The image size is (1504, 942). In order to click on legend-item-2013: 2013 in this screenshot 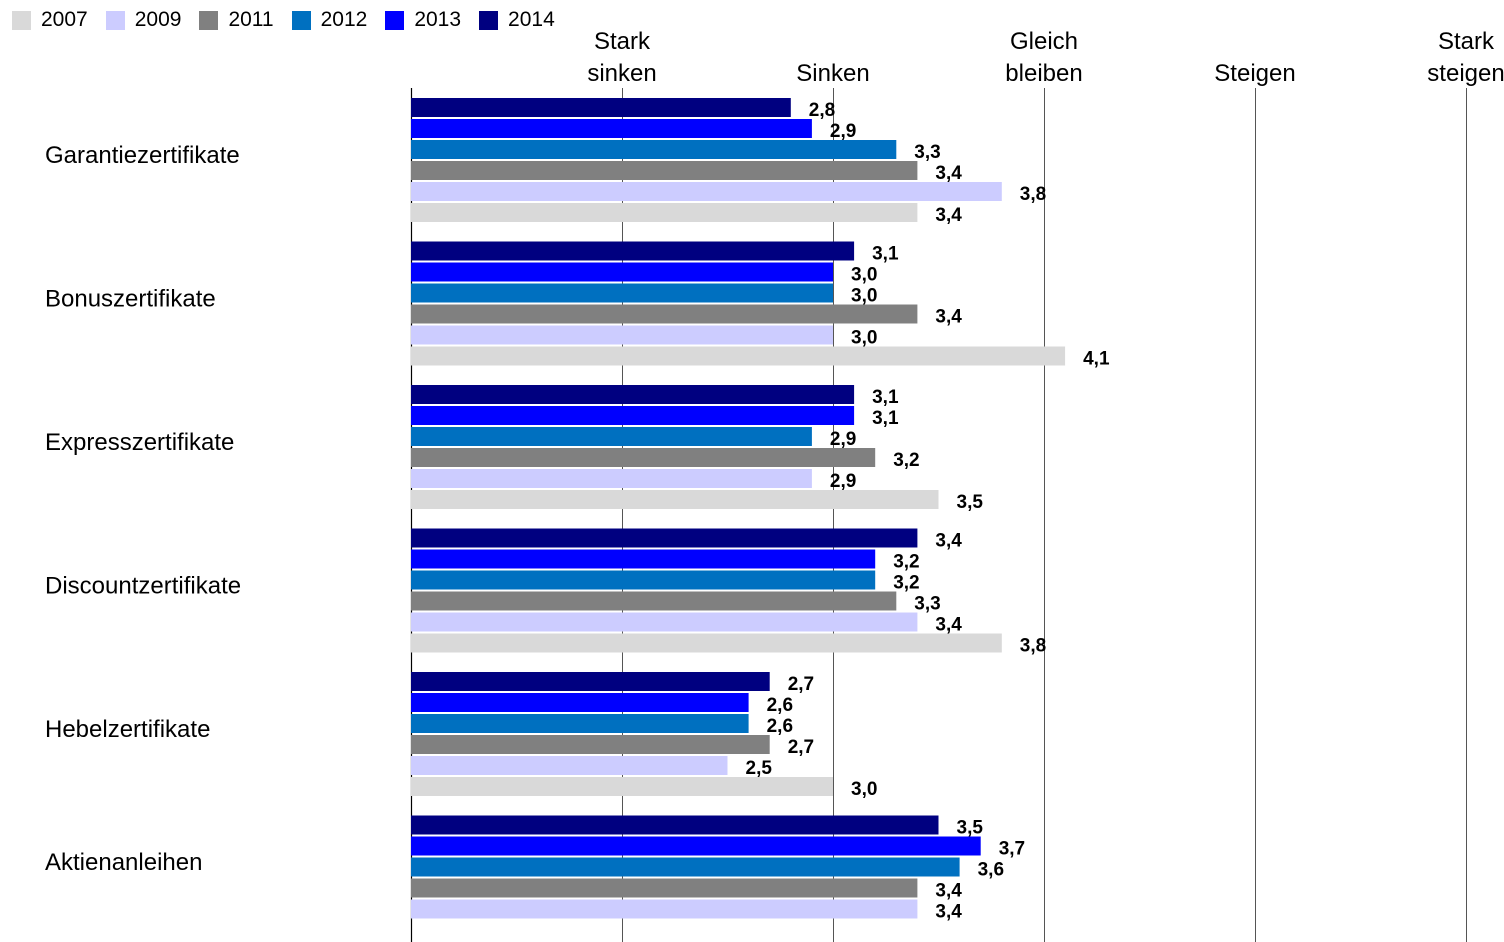, I will do `click(423, 20)`.